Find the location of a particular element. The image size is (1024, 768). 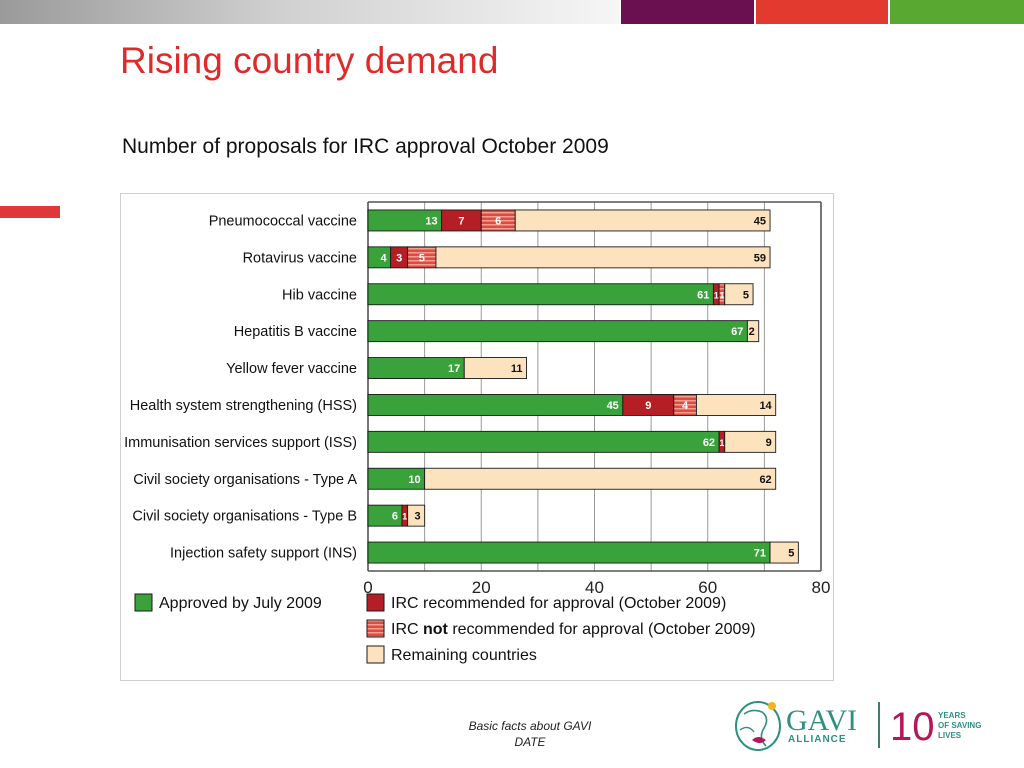

data-label: 2 is located at coordinates (752, 332).